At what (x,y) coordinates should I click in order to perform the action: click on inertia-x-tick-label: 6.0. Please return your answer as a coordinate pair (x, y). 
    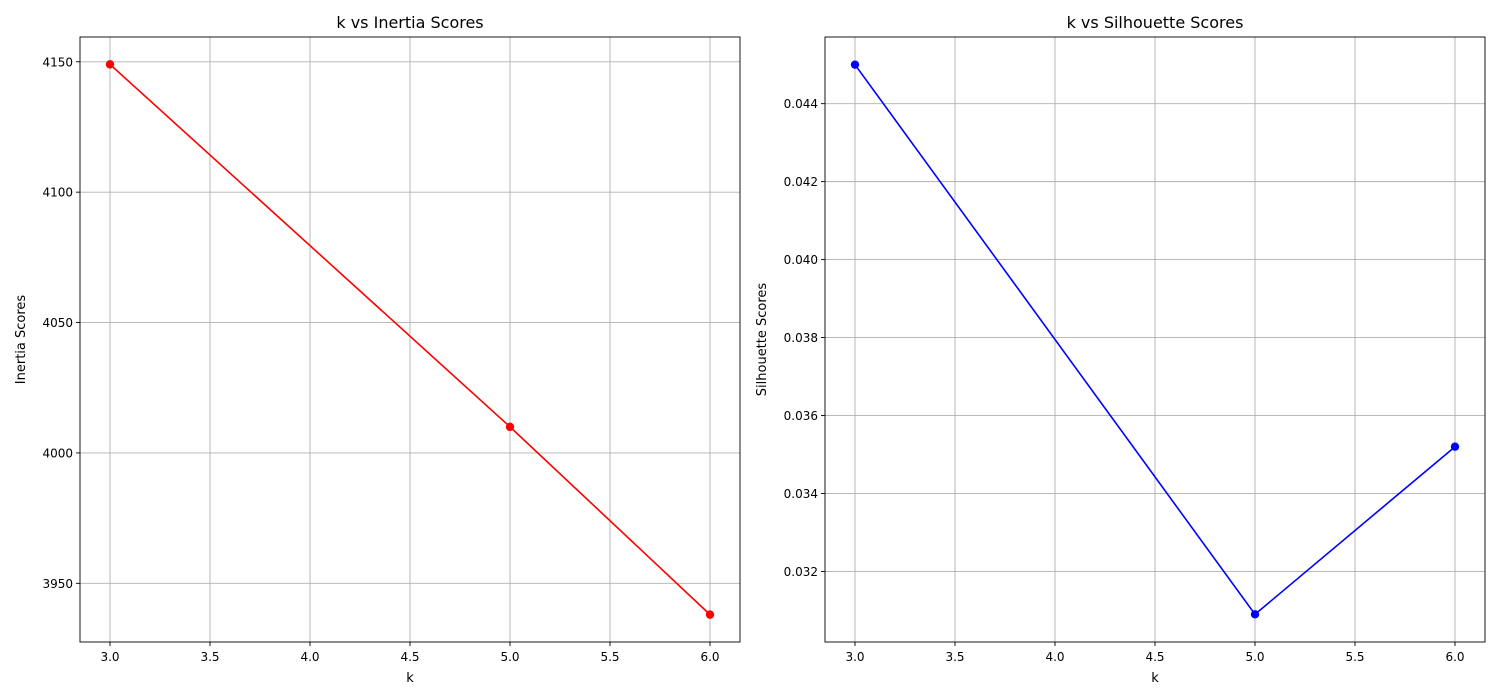
    Looking at the image, I should click on (709, 657).